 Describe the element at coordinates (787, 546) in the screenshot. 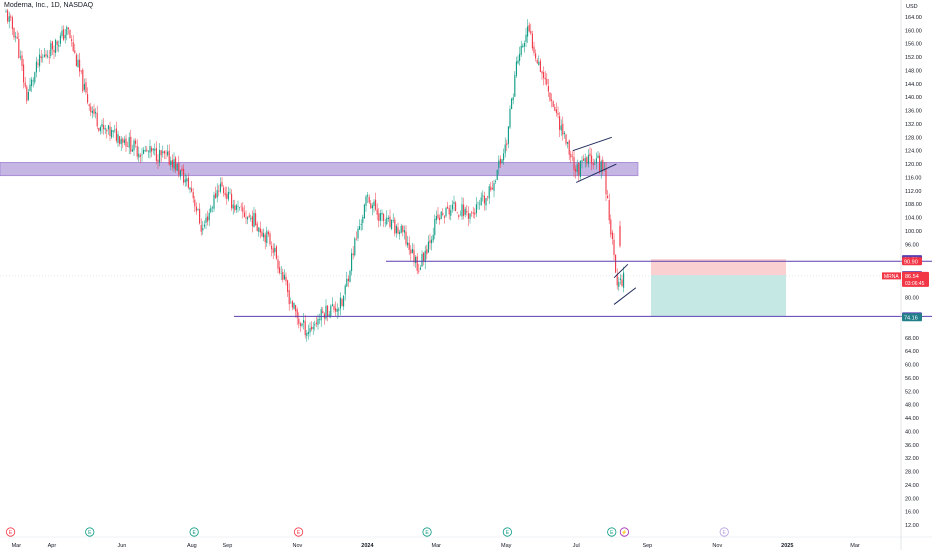

I see `time-tick-label: 2025` at that location.